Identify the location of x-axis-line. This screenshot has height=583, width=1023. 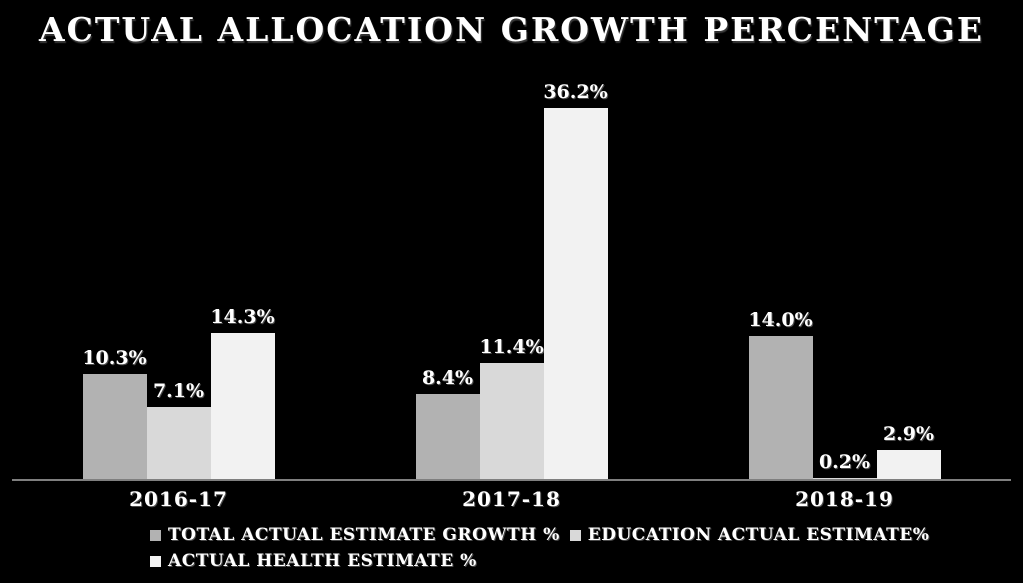
(511, 480).